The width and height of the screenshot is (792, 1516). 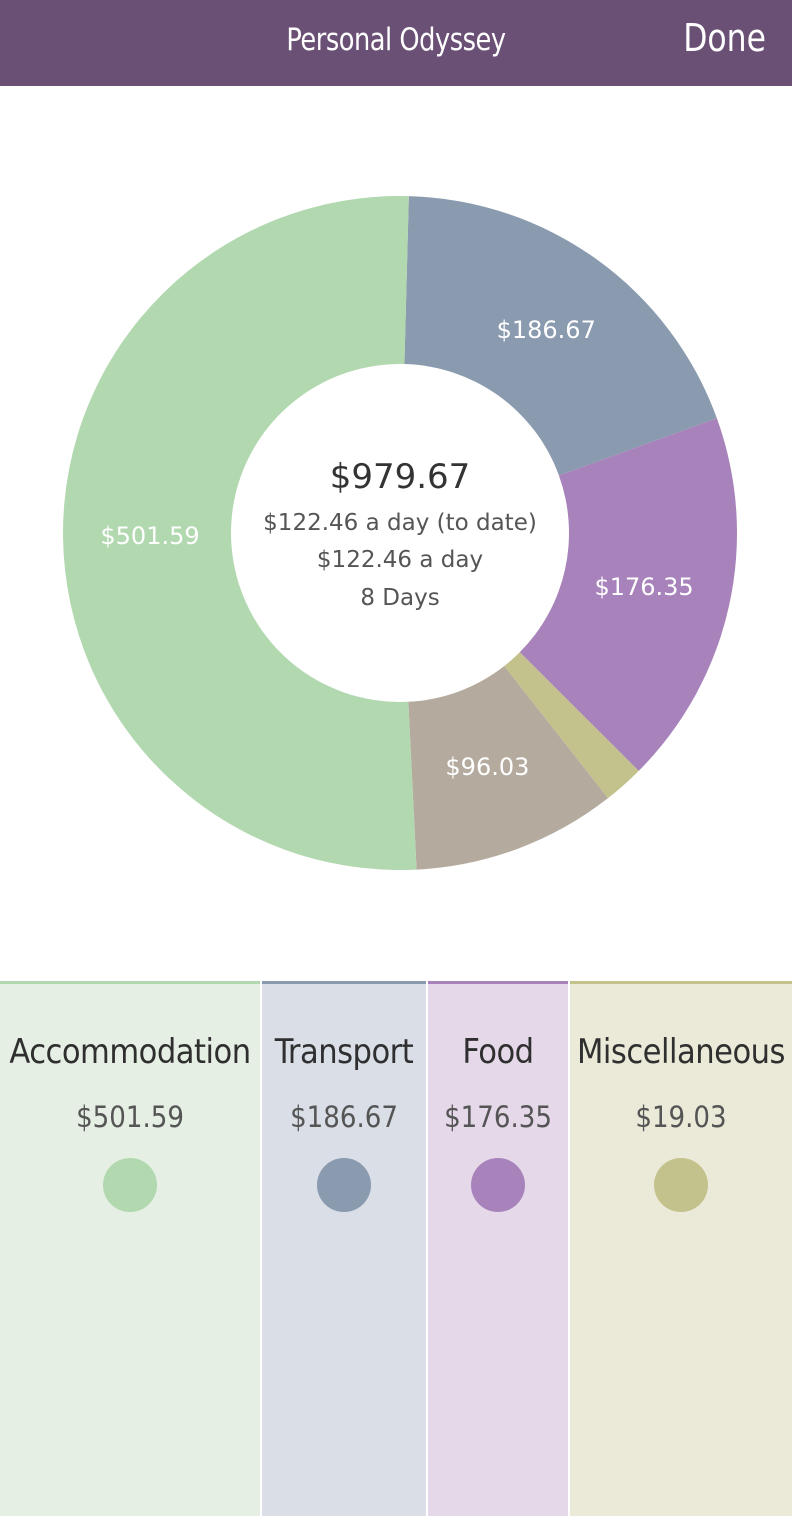 What do you see at coordinates (643, 587) in the screenshot?
I see `chart-slice-label-1: $176.35` at bounding box center [643, 587].